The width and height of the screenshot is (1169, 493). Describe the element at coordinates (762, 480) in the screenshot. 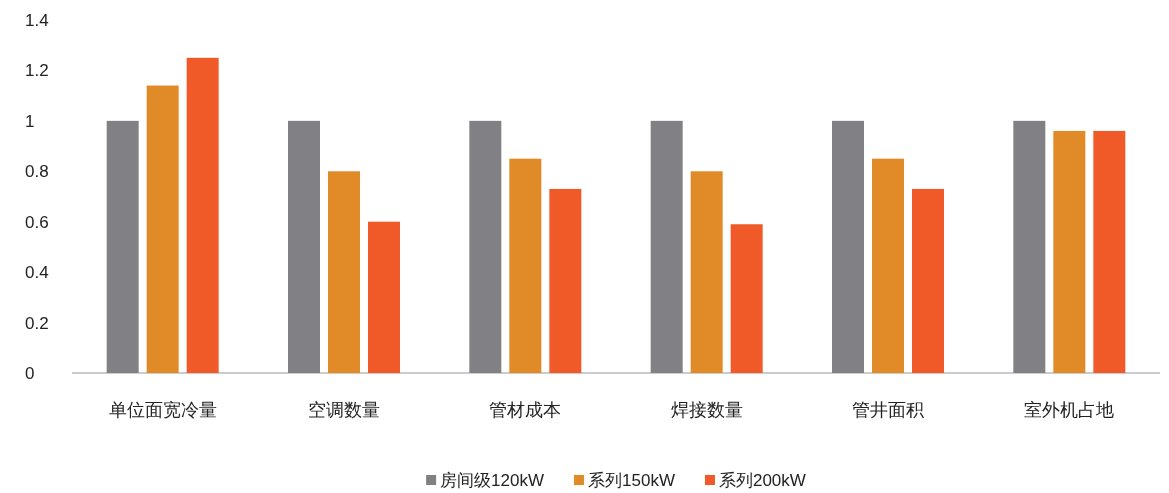

I see `legend-label: 系列200kW` at that location.